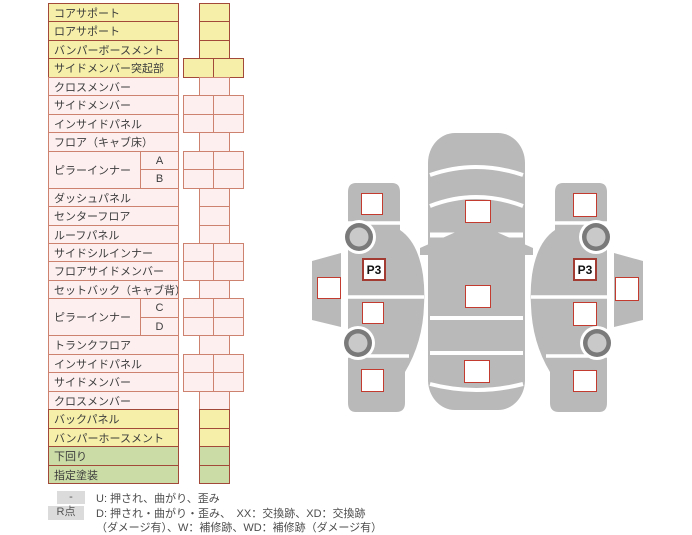  What do you see at coordinates (627, 289) in the screenshot?
I see `checkpoint-box-rs-rocker` at bounding box center [627, 289].